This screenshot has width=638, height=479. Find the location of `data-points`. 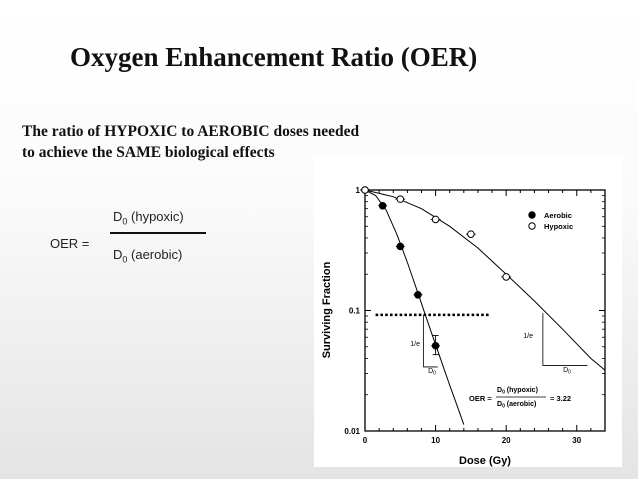

data-points is located at coordinates (436, 271).